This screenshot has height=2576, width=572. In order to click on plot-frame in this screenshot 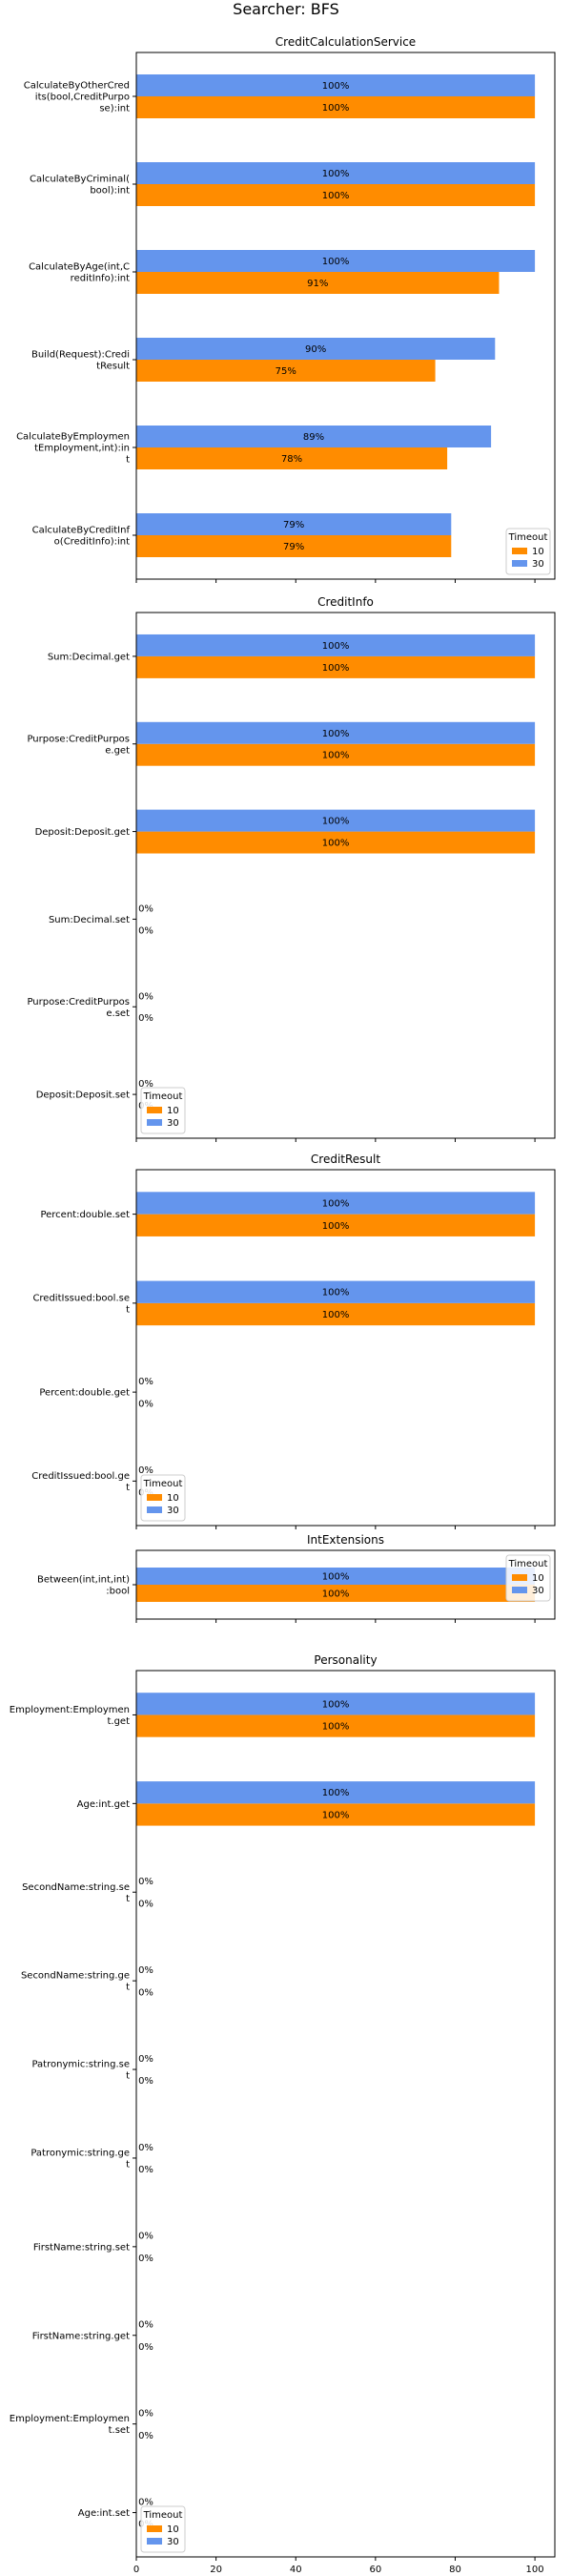, I will do `click(345, 1348)`.